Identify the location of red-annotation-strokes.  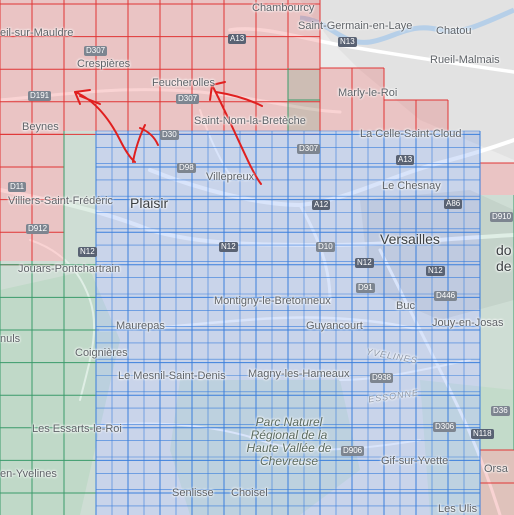
(168, 133).